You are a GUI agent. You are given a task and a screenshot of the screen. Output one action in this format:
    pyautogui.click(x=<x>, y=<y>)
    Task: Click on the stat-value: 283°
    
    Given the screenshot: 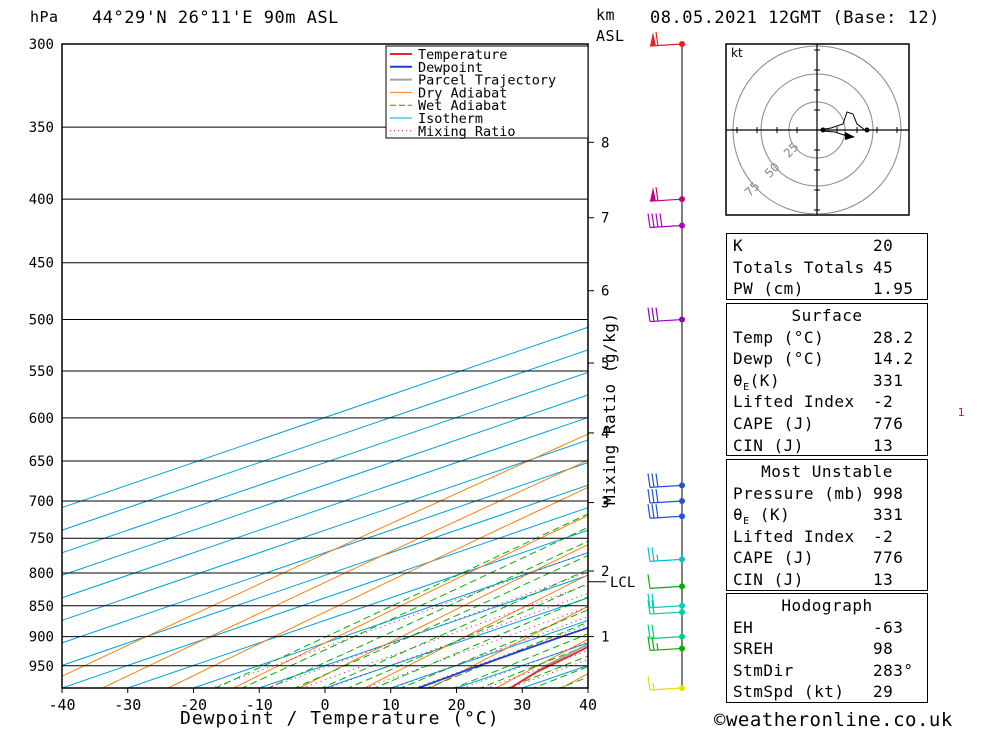 What is the action you would take?
    pyautogui.click(x=893, y=670)
    